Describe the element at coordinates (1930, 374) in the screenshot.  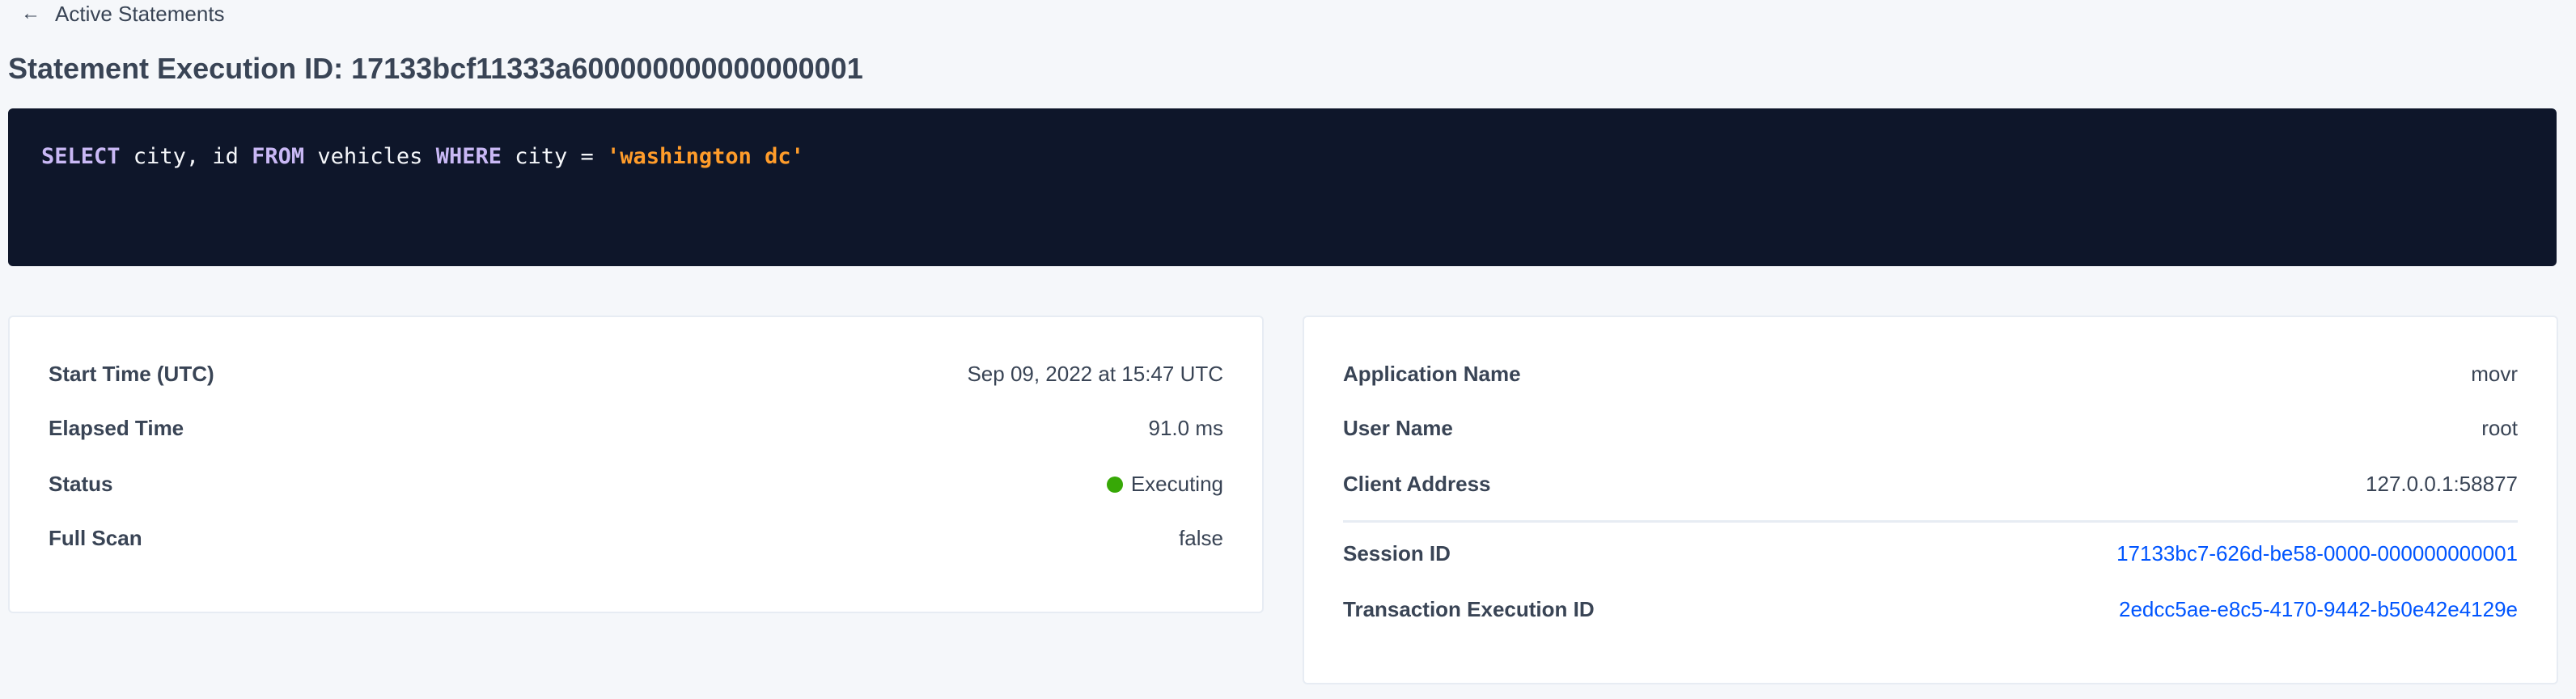
I see `application-name-row: Application Name movr` at that location.